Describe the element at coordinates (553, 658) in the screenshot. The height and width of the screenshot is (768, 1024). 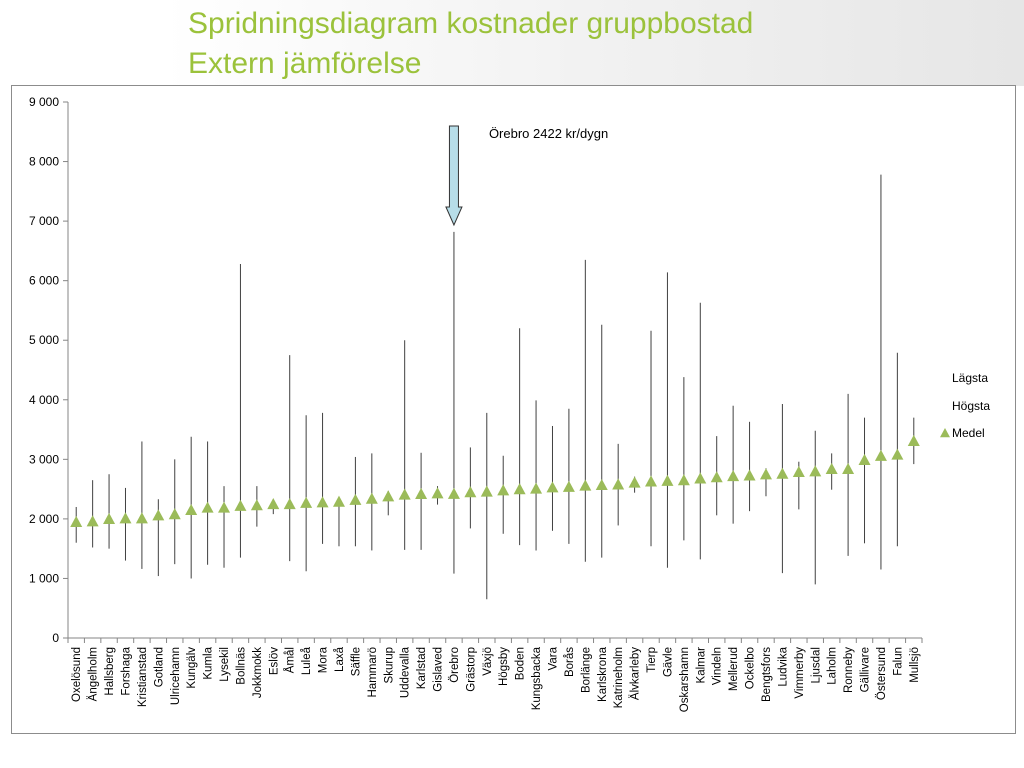
I see `x-tick-label: Vara` at that location.